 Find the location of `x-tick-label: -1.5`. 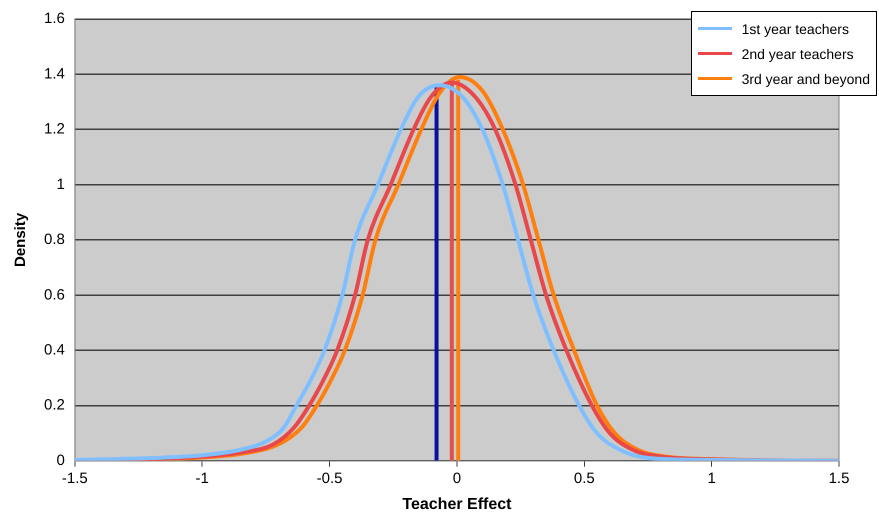

x-tick-label: -1.5 is located at coordinates (75, 478).